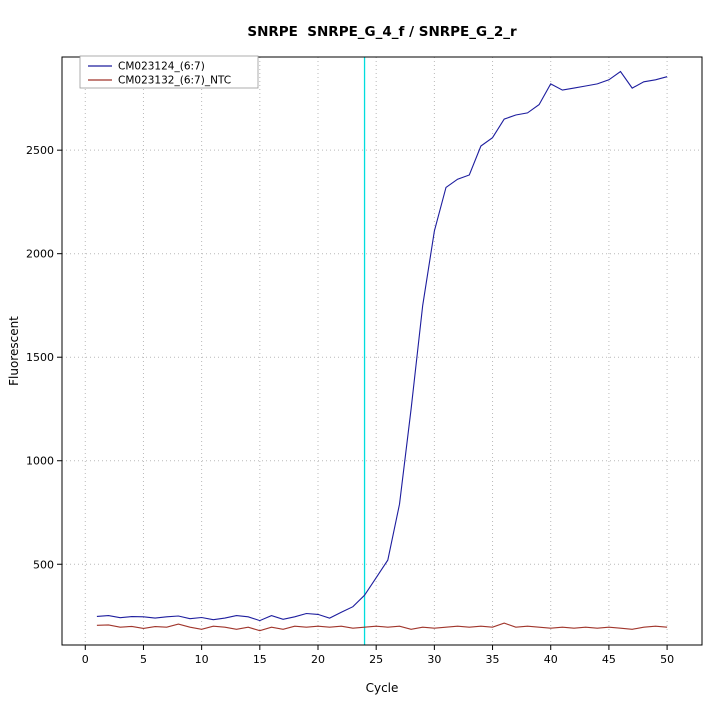 The image size is (720, 720). Describe the element at coordinates (85, 659) in the screenshot. I see `x-tick-label: 0` at that location.